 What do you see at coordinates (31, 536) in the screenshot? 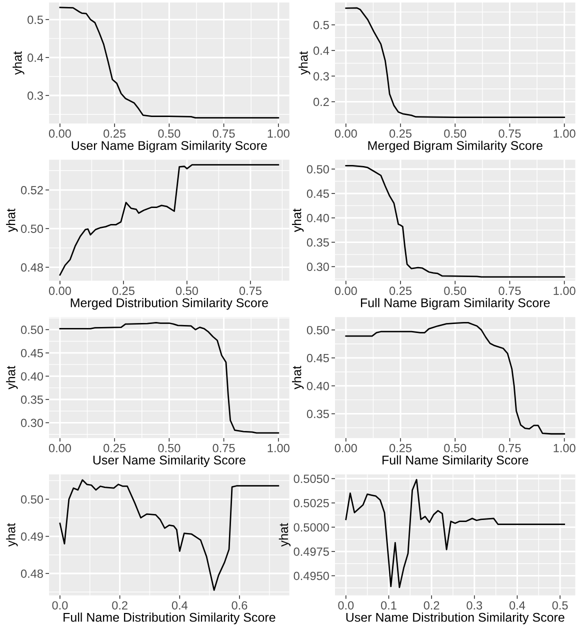
I see `y-tick-label: 0.49` at bounding box center [31, 536].